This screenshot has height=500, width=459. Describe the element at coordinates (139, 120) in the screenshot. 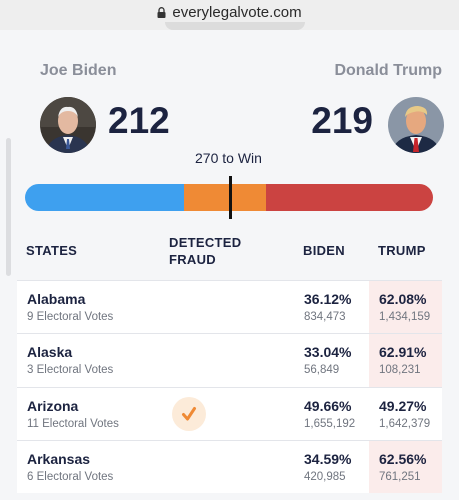

I see `electoral-votes-biden: 212` at that location.